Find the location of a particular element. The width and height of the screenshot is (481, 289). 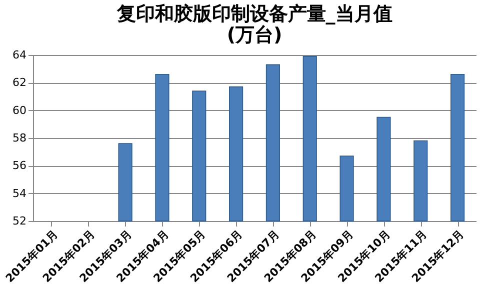

y-tick-label: 62 is located at coordinates (19, 83).